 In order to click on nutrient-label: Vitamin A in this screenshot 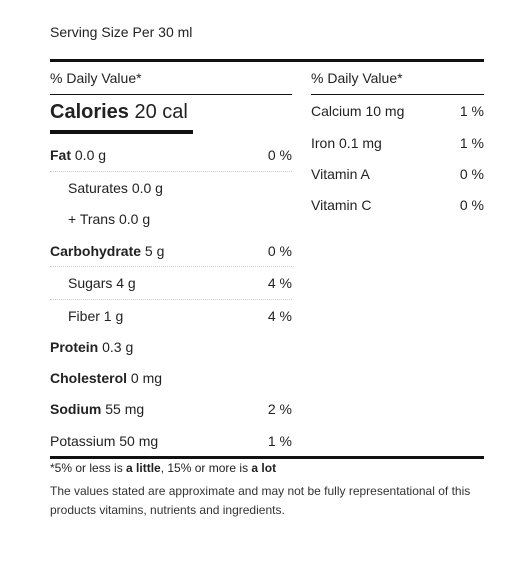, I will do `click(340, 174)`.